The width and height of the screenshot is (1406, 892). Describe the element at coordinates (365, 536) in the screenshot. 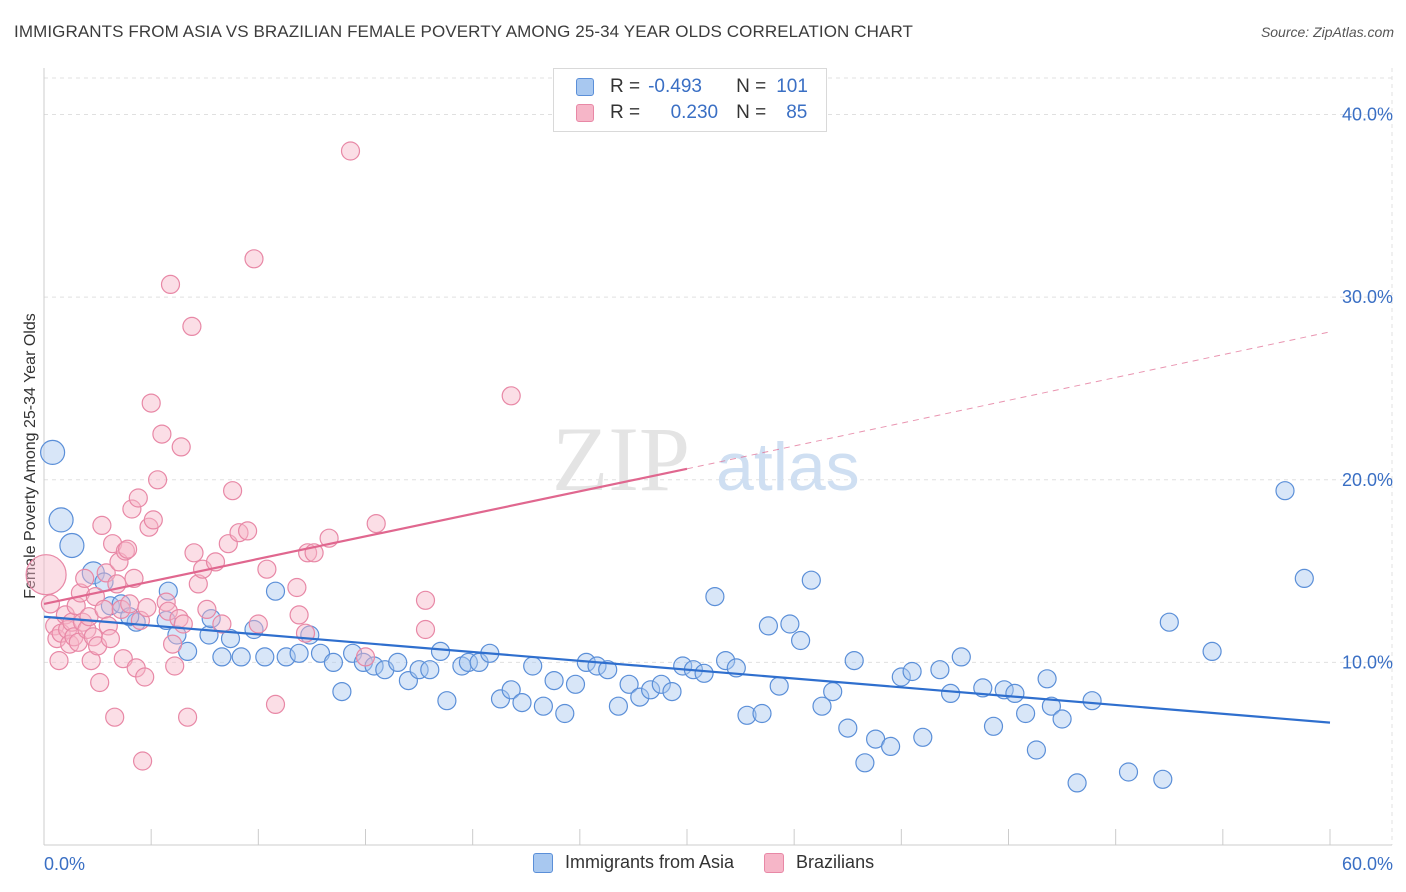

I see `brazil-trend-line` at that location.